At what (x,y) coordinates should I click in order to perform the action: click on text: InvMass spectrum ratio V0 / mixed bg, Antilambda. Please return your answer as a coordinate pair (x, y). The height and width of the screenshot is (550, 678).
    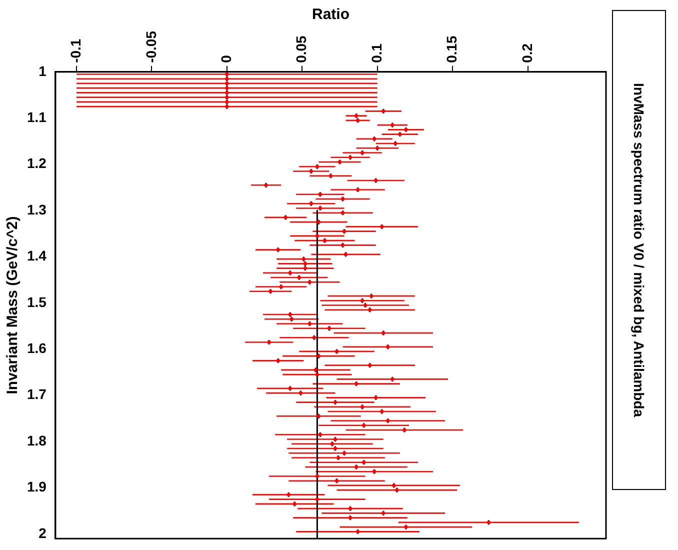
    Looking at the image, I should click on (639, 249).